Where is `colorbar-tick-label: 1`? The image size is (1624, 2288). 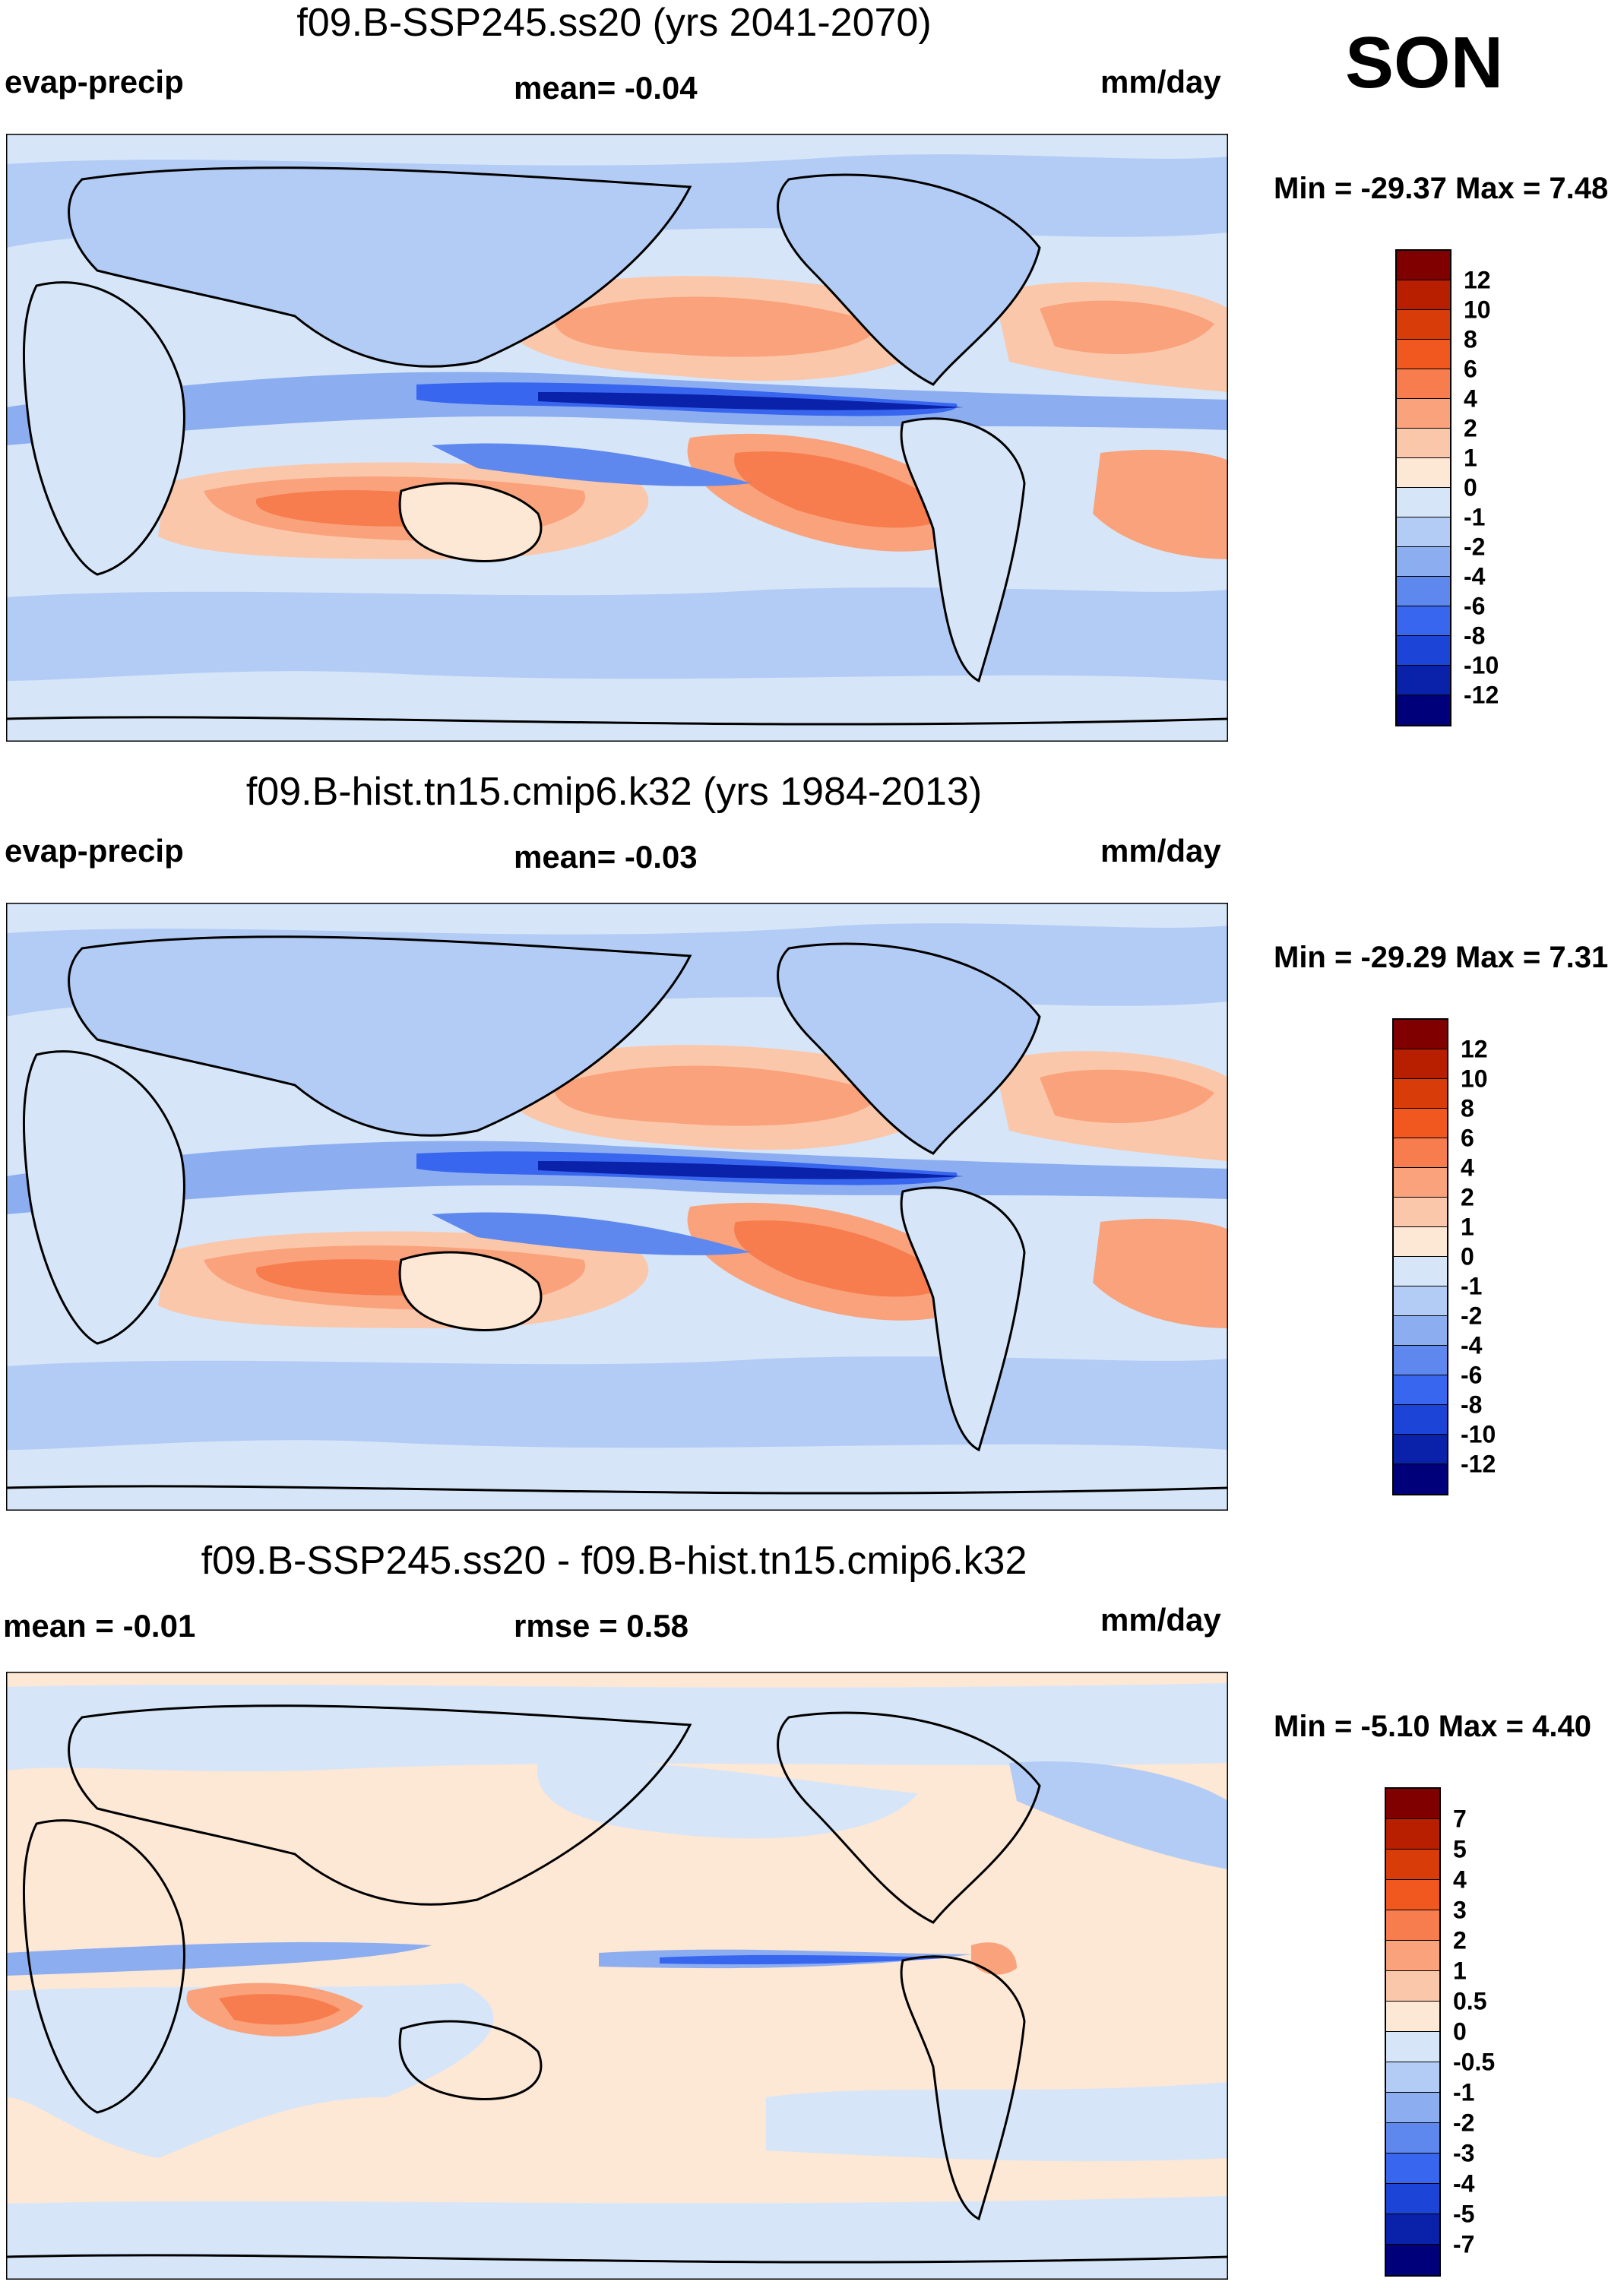 colorbar-tick-label: 1 is located at coordinates (1460, 1971).